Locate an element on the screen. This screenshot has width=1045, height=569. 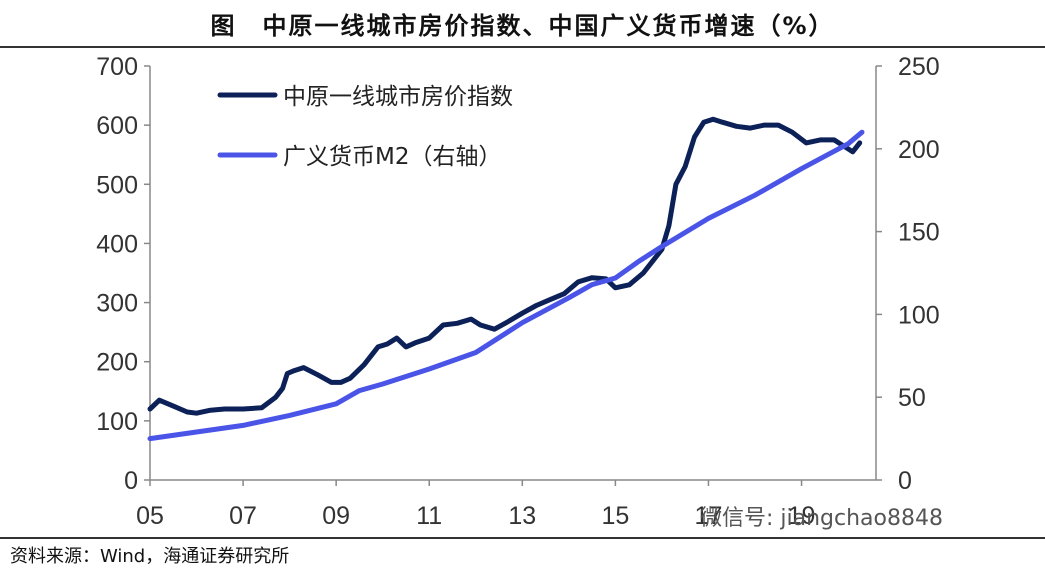
chart-title: 图 中原一线城市房价指数、中国广义货币增速（%） is located at coordinates (522, 26).